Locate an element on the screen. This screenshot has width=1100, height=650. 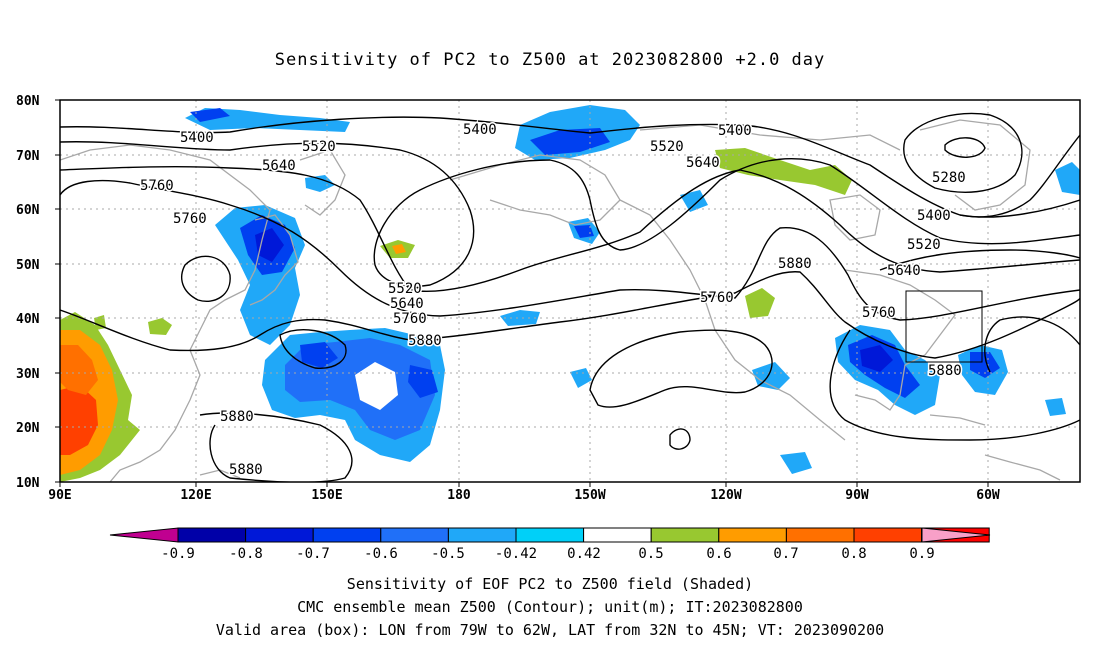
lat-label: 40N is located at coordinates (28, 319).